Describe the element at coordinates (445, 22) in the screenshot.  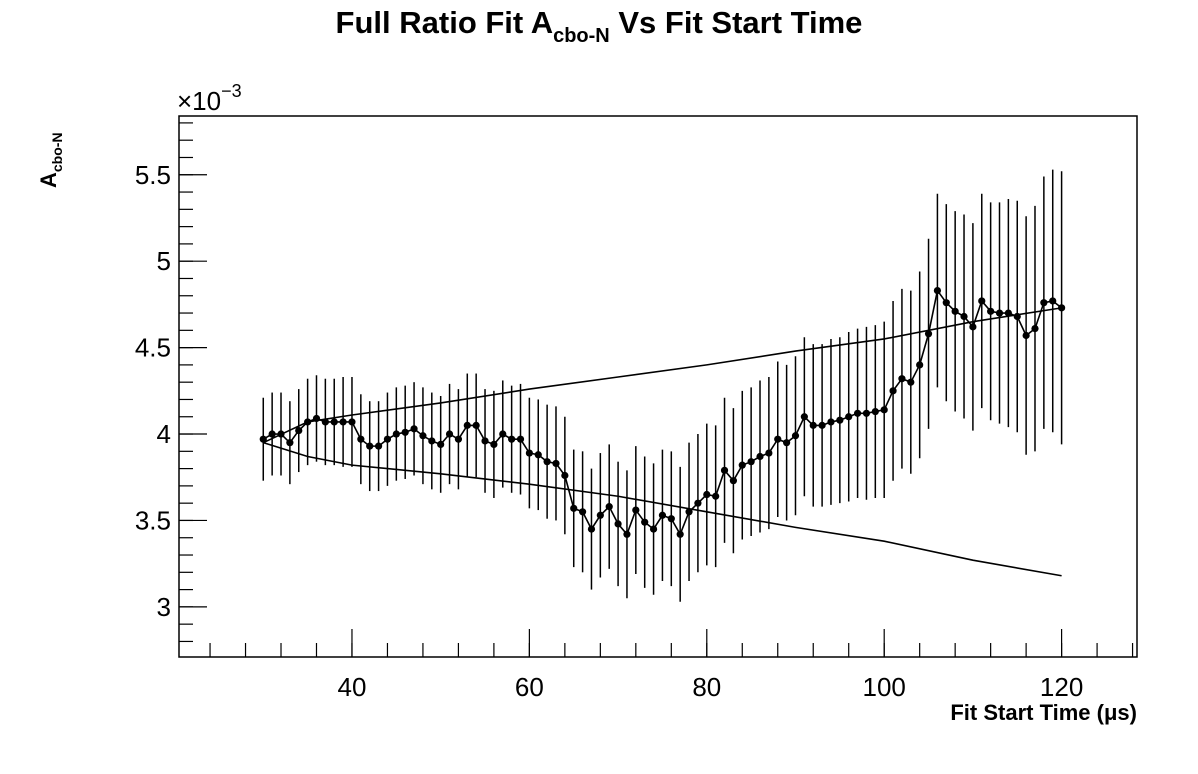
I see `chart-title-prefix: Full Ratio Fit A` at that location.